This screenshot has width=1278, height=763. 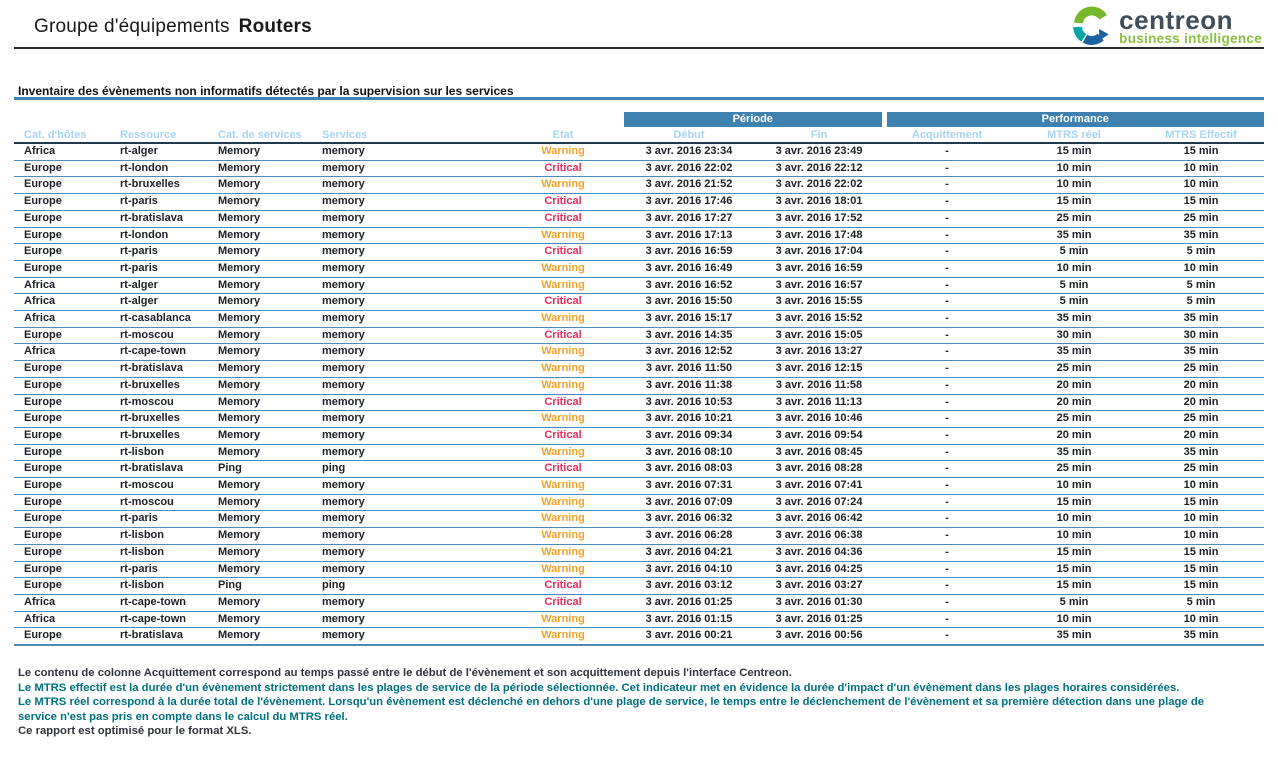 I want to click on cell-mtrs-effectif: 25 min, so click(x=1201, y=369).